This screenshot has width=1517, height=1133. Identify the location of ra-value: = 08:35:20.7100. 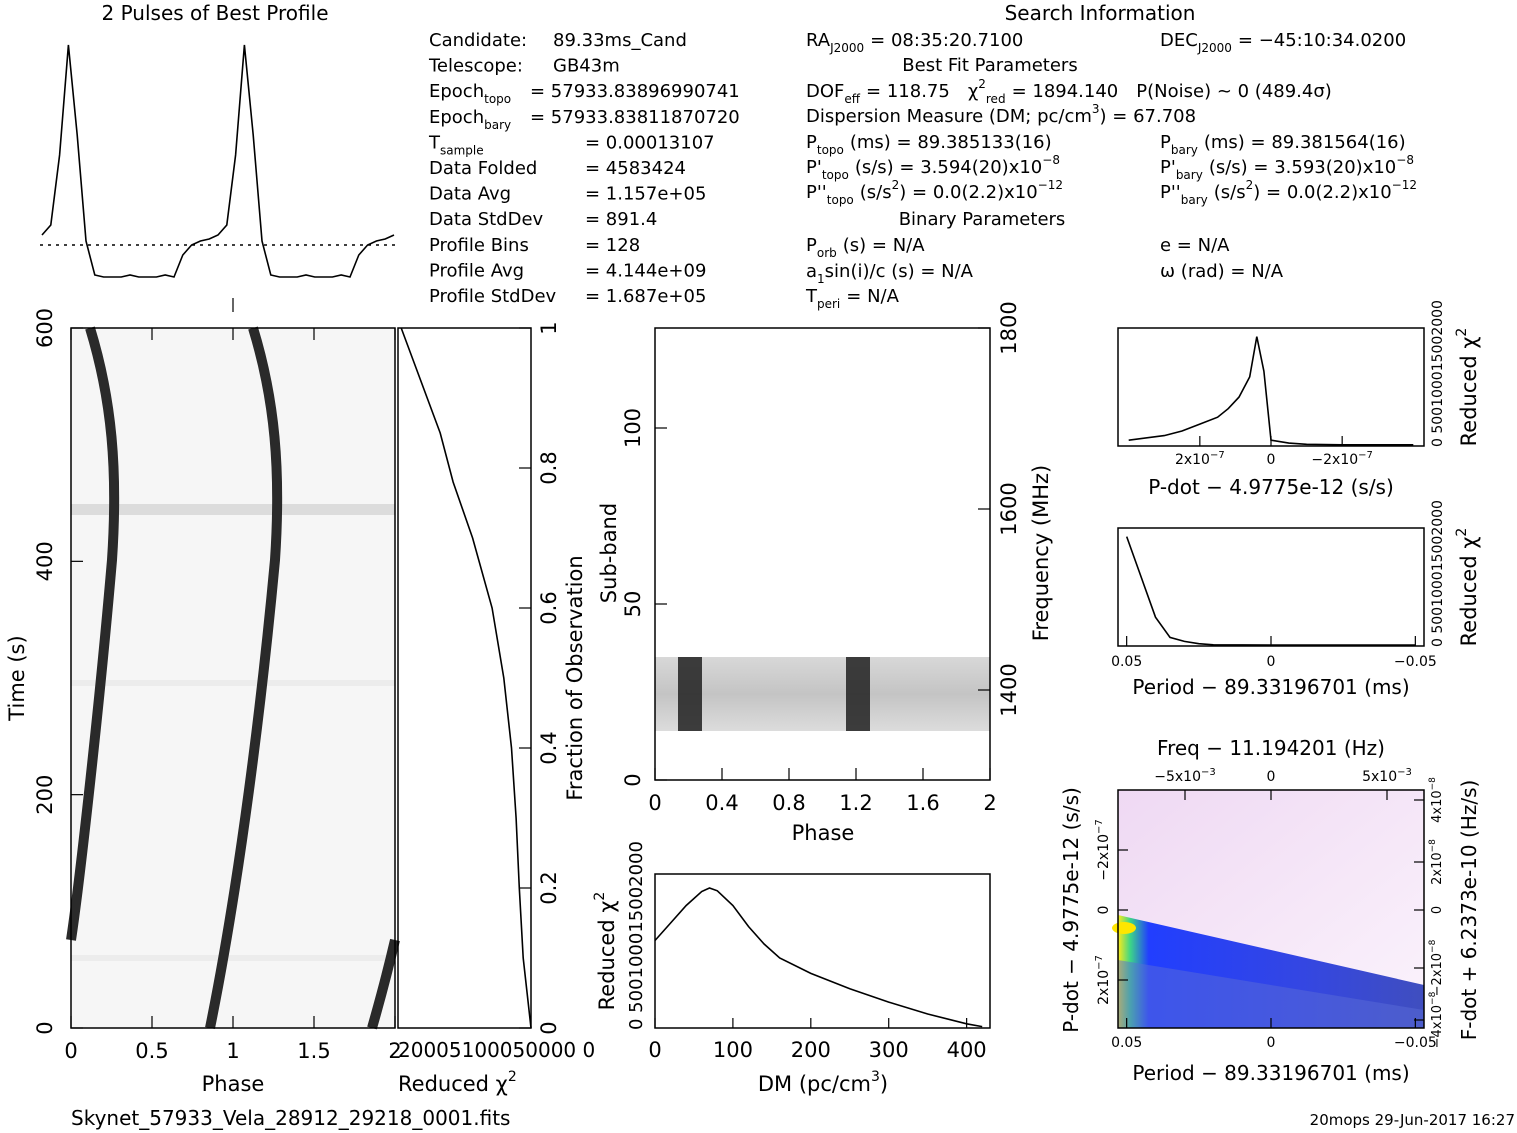
(946, 40).